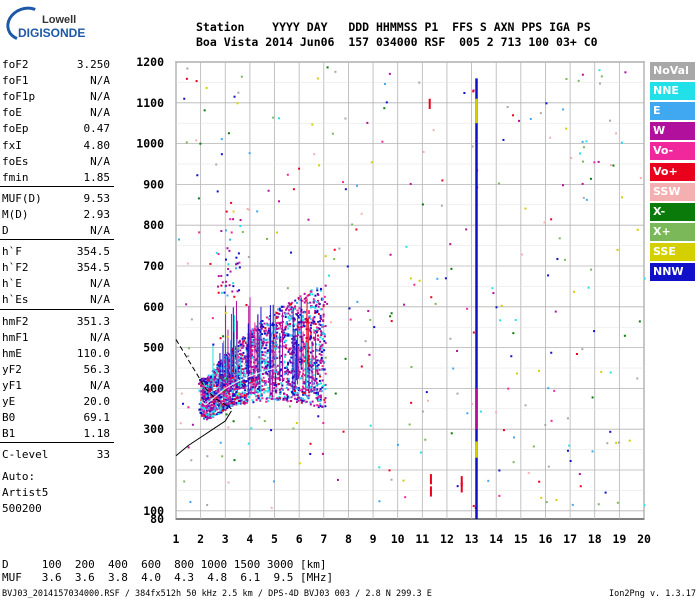 The height and width of the screenshot is (600, 700). Describe the element at coordinates (57, 443) in the screenshot. I see `param-separator` at that location.